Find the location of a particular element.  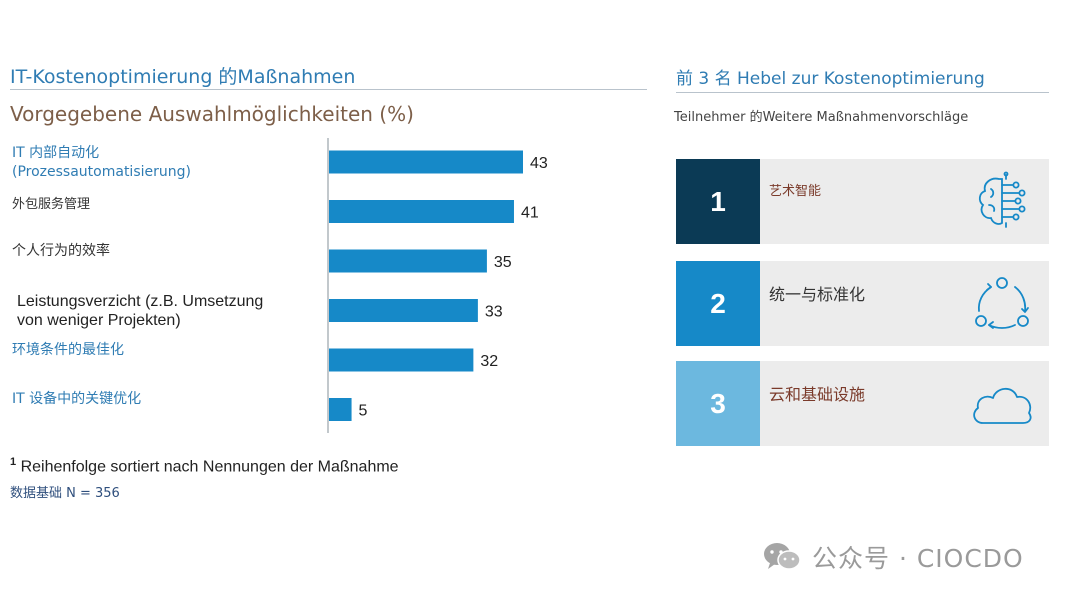

chart-subtitle: Vorgegebene Auswahlmöglichkeiten (%) is located at coordinates (212, 114).